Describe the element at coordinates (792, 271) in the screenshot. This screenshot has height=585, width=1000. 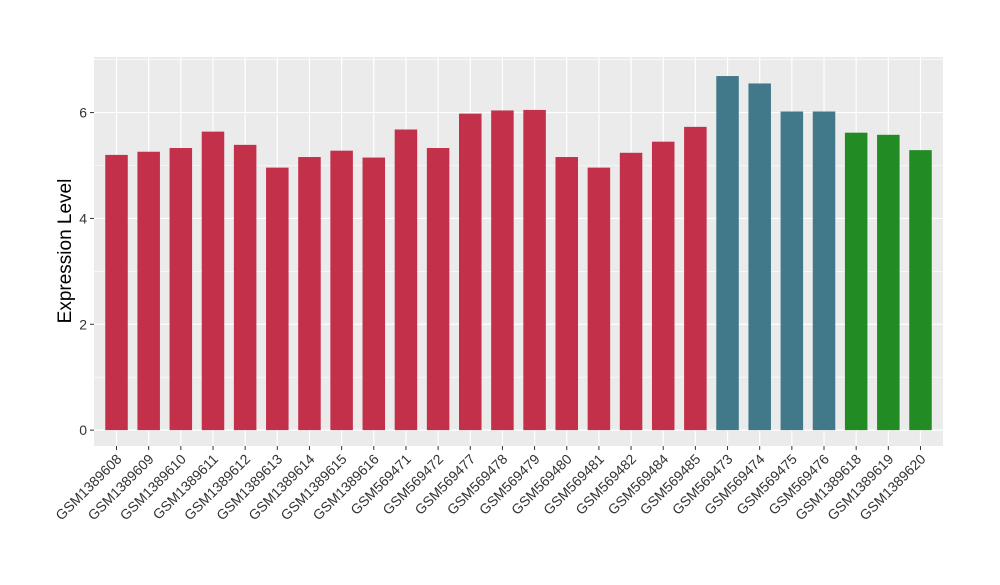
I see `bar-gsm569475` at that location.